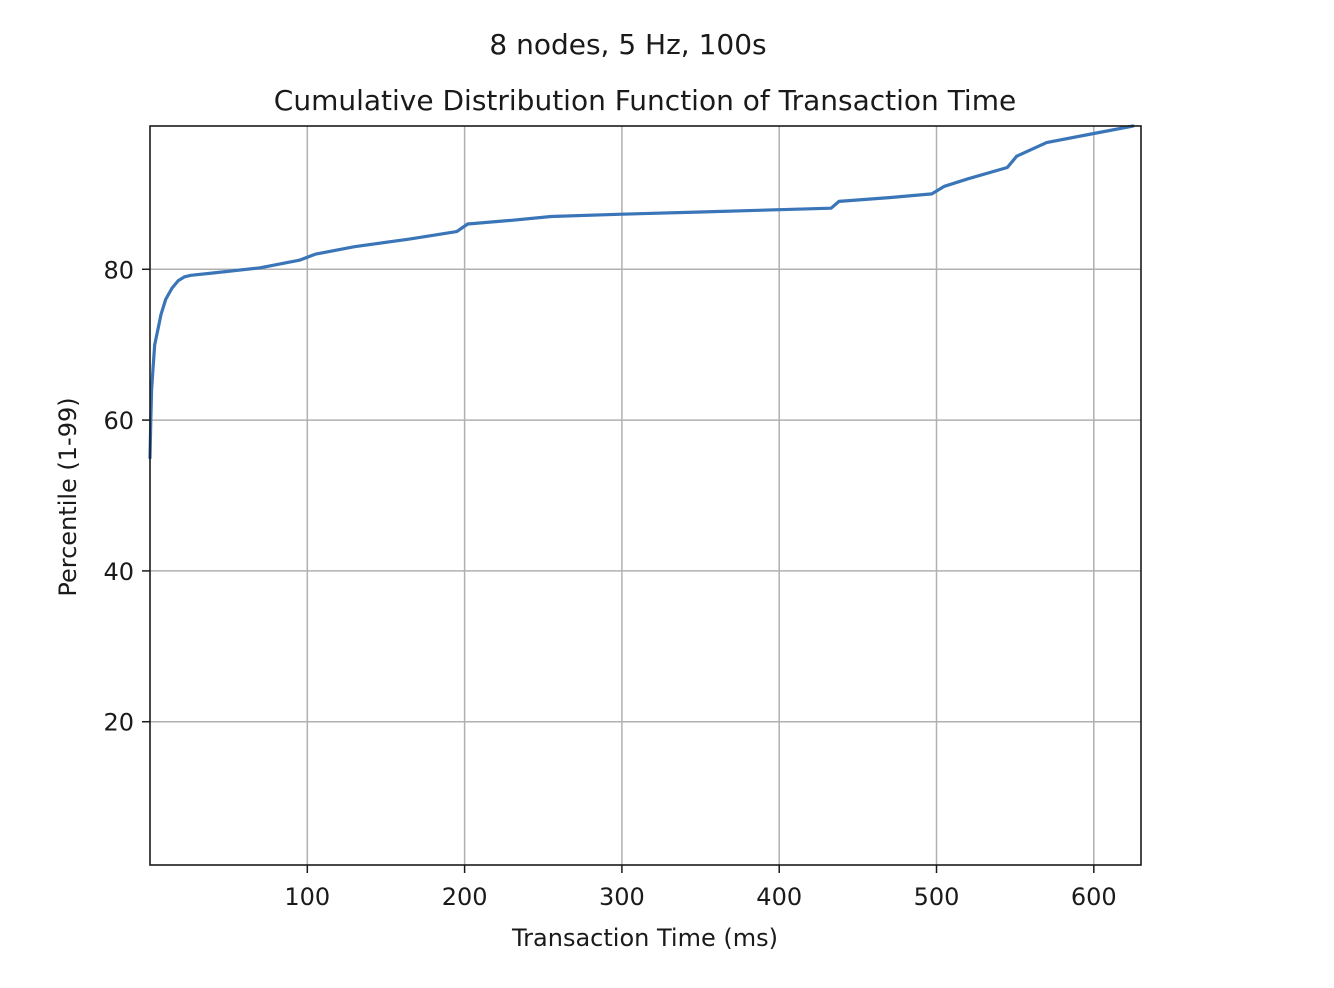 This screenshot has height=988, width=1334. Describe the element at coordinates (1094, 897) in the screenshot. I see `x-tick-label: 600` at that location.